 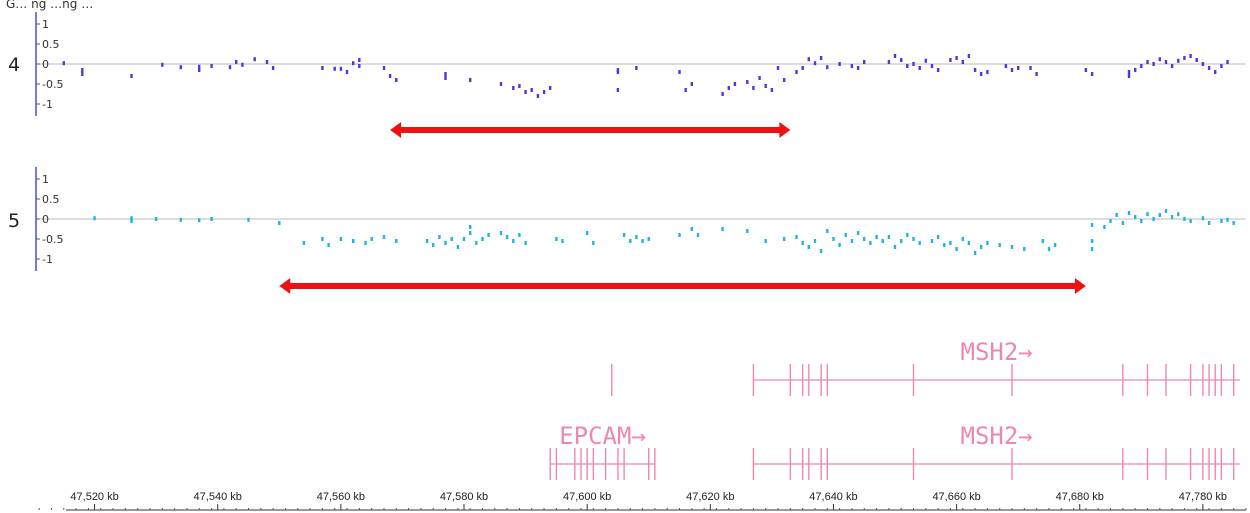 What do you see at coordinates (94, 497) in the screenshot?
I see `x-tick-label: 47,520 kb` at bounding box center [94, 497].